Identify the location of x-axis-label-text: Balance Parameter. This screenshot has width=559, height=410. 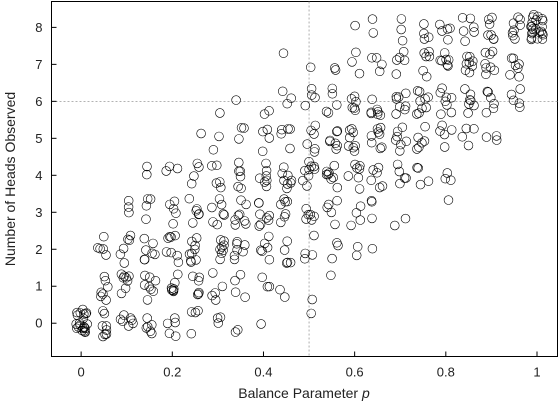
(298, 393).